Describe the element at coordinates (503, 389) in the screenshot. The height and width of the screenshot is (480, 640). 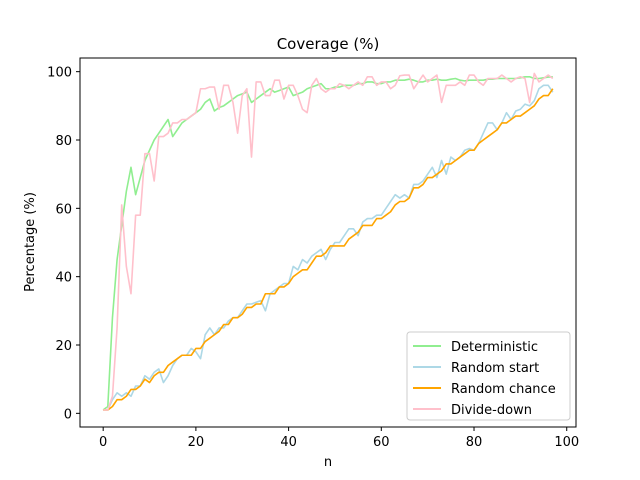
I see `legend-label-random-chance: Random chance` at that location.